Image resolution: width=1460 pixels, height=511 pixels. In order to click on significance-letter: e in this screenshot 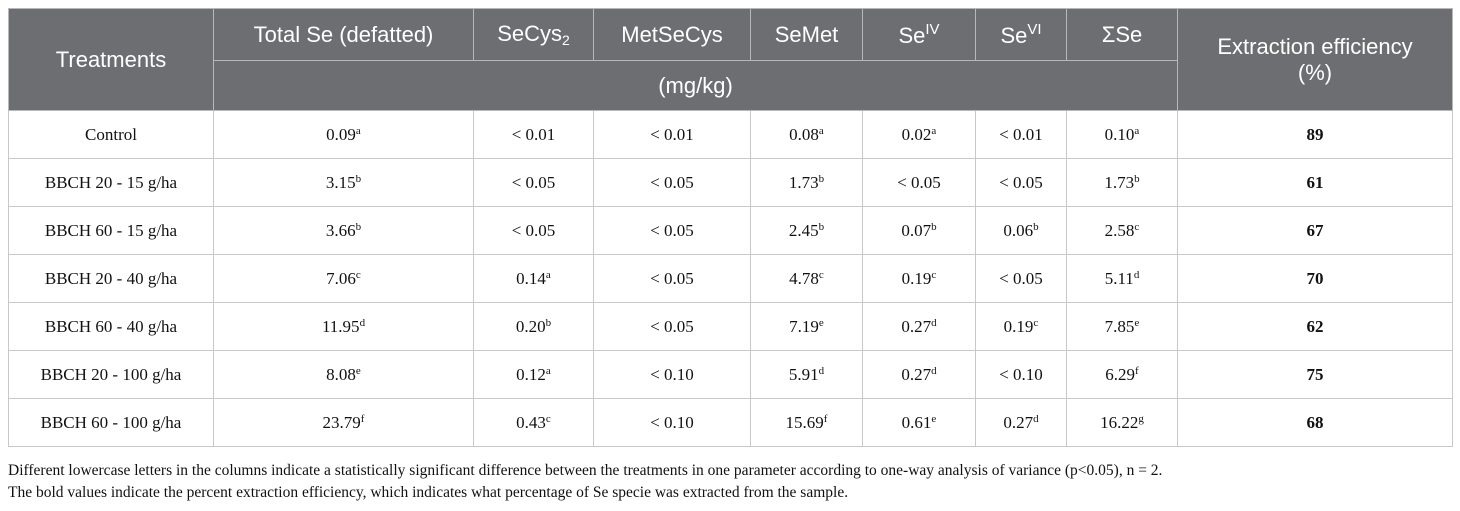, I will do `click(934, 418)`.